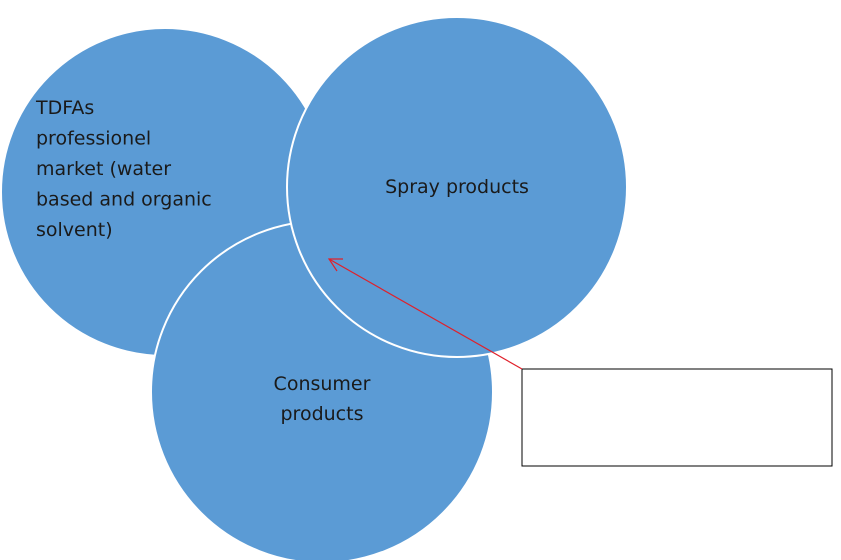 Image resolution: width=841 pixels, height=560 pixels. I want to click on circle-label: solvent), so click(74, 230).